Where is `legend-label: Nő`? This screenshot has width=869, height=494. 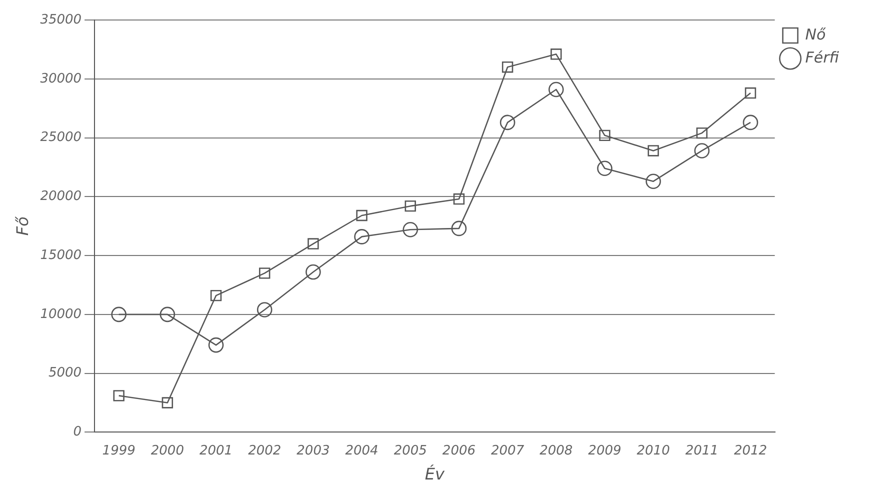 legend-label: Nő is located at coordinates (816, 34).